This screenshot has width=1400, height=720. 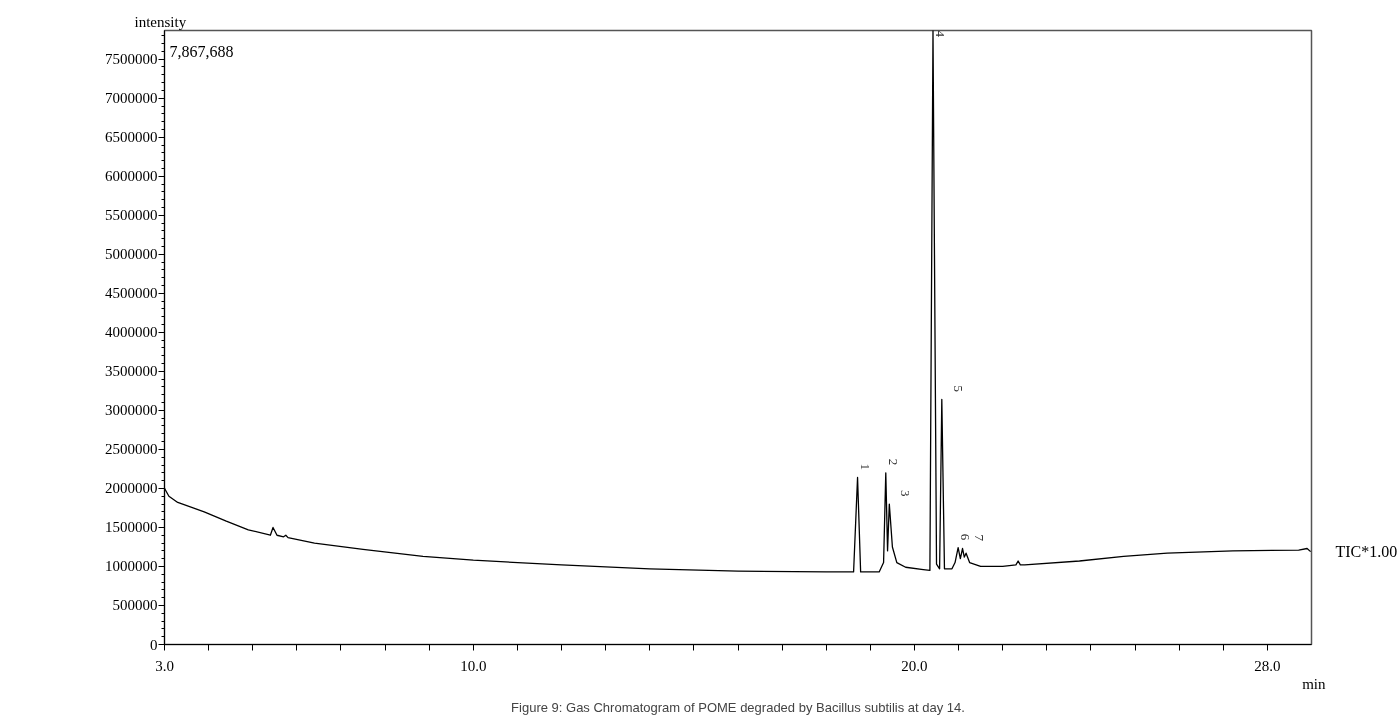 I want to click on annotation: 1, so click(x=865, y=466).